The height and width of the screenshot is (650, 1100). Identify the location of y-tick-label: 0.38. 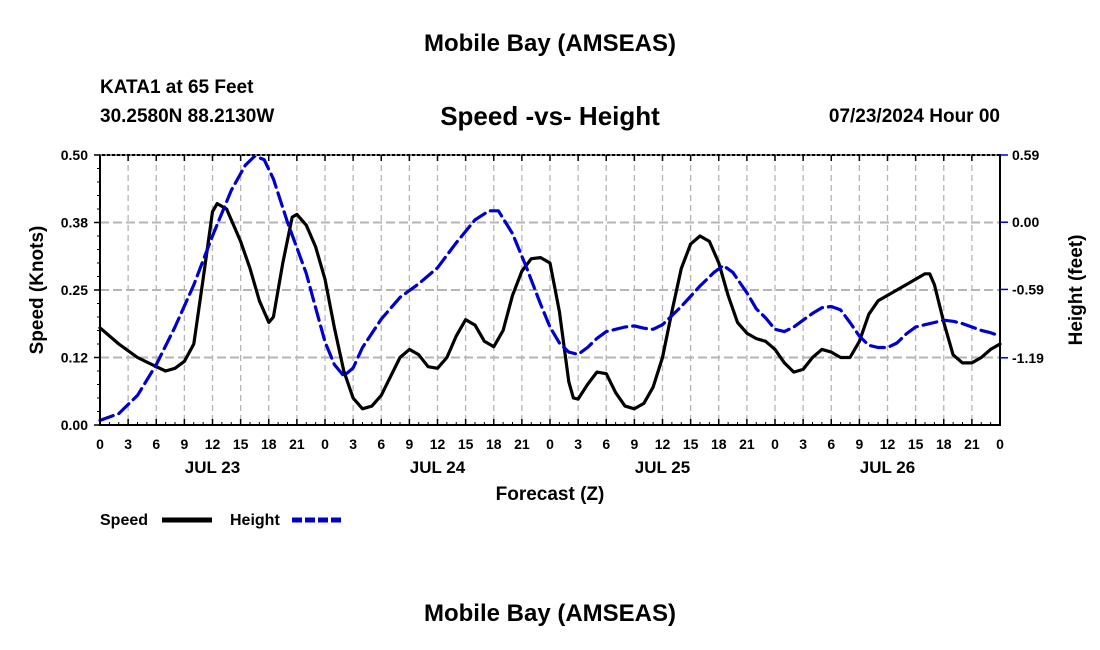
(74, 223).